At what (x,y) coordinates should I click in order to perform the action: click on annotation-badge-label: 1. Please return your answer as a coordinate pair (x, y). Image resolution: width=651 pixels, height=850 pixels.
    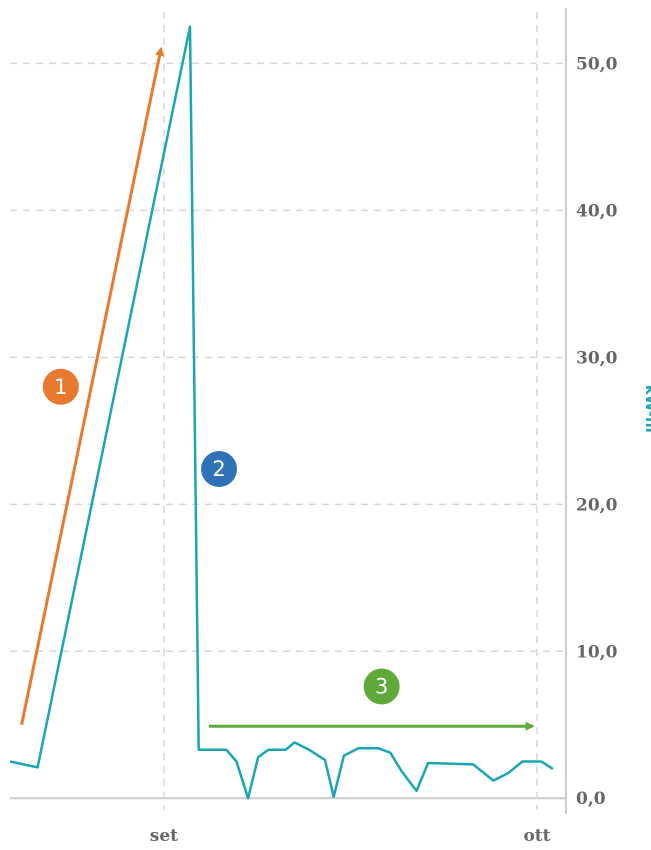
    Looking at the image, I should click on (60, 387).